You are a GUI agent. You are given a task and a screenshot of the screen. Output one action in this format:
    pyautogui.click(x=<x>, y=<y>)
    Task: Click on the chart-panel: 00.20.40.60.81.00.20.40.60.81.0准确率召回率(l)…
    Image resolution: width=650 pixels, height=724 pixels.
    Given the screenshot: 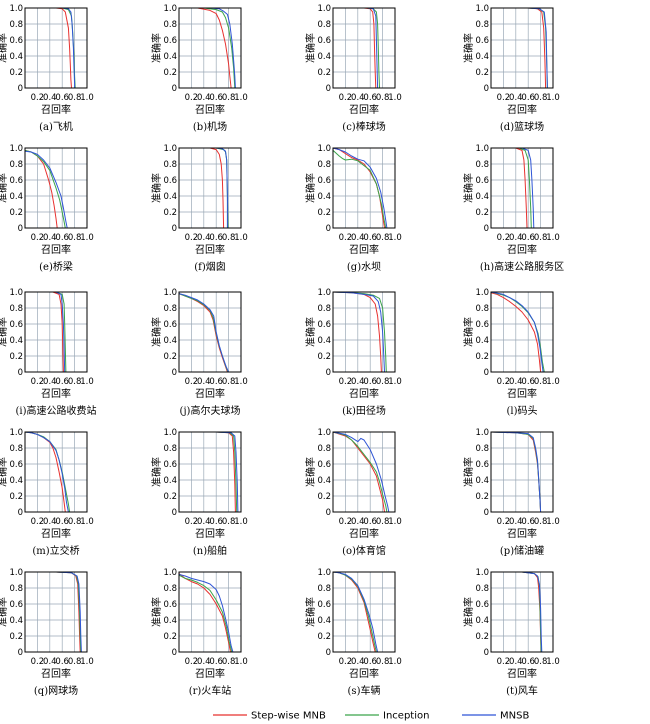 What is the action you would take?
    pyautogui.click(x=511, y=352)
    